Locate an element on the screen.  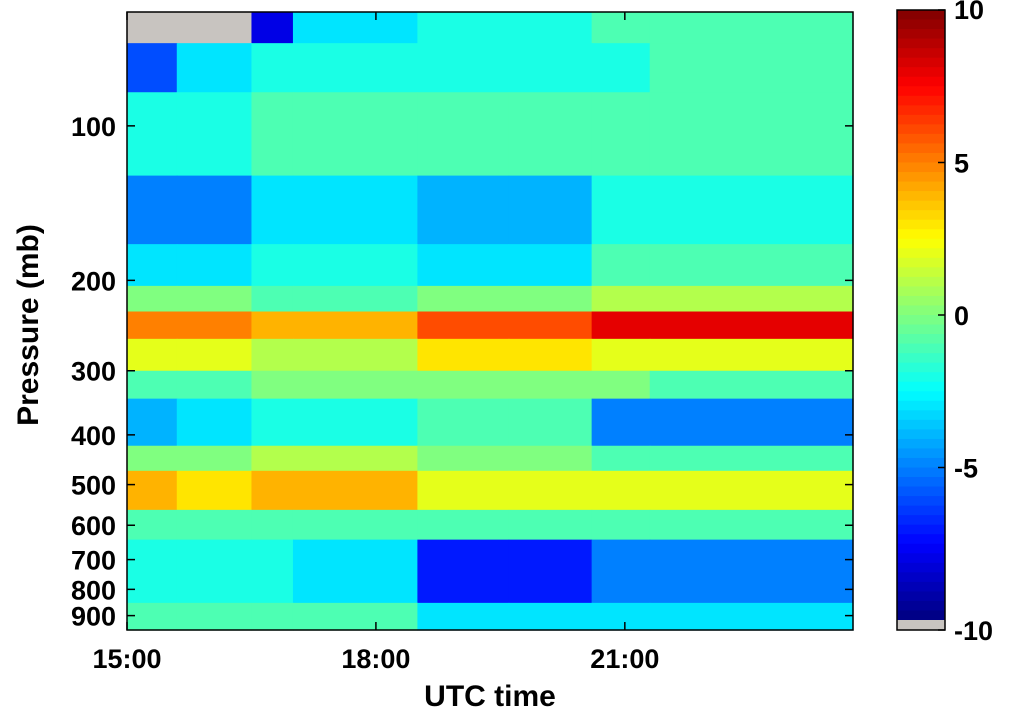
y-tick-label: 500 is located at coordinates (93, 486).